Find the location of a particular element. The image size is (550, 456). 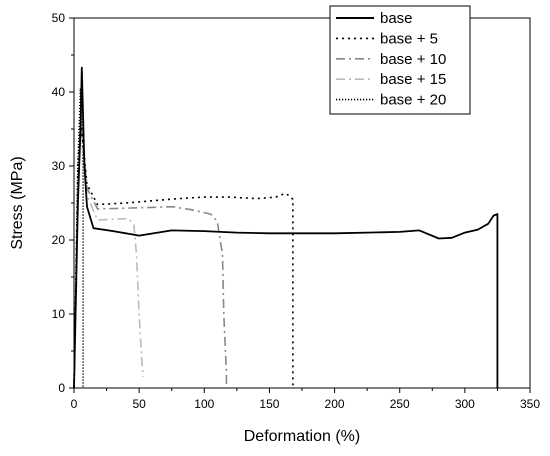

x-tick-label: 250 is located at coordinates (400, 404).